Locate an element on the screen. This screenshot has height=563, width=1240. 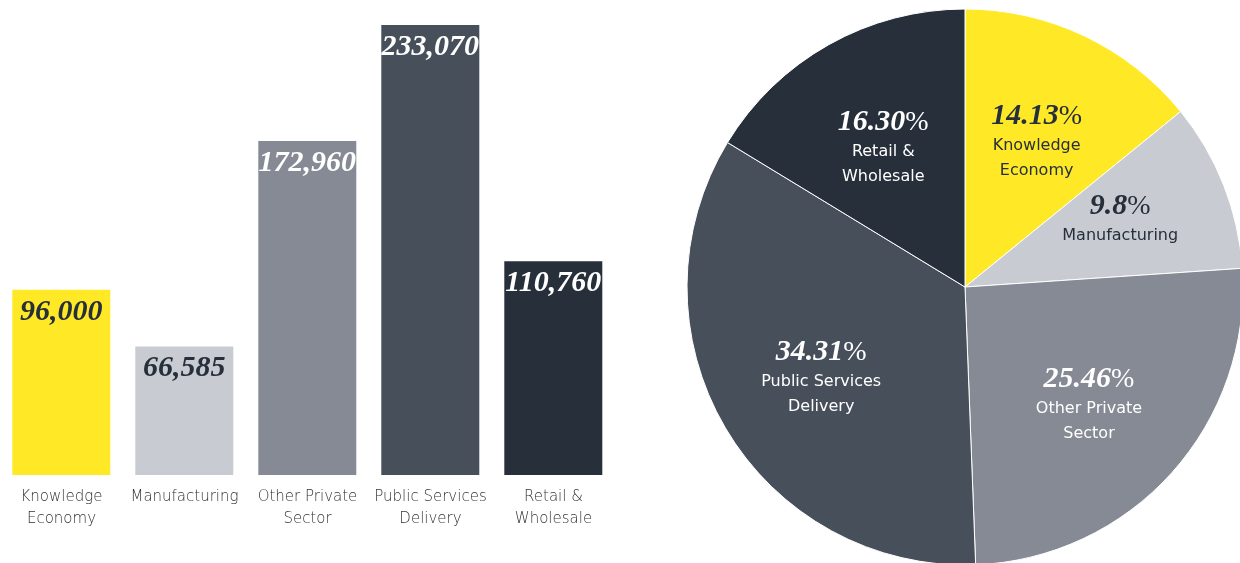
data-label: 96,000 is located at coordinates (61, 309).